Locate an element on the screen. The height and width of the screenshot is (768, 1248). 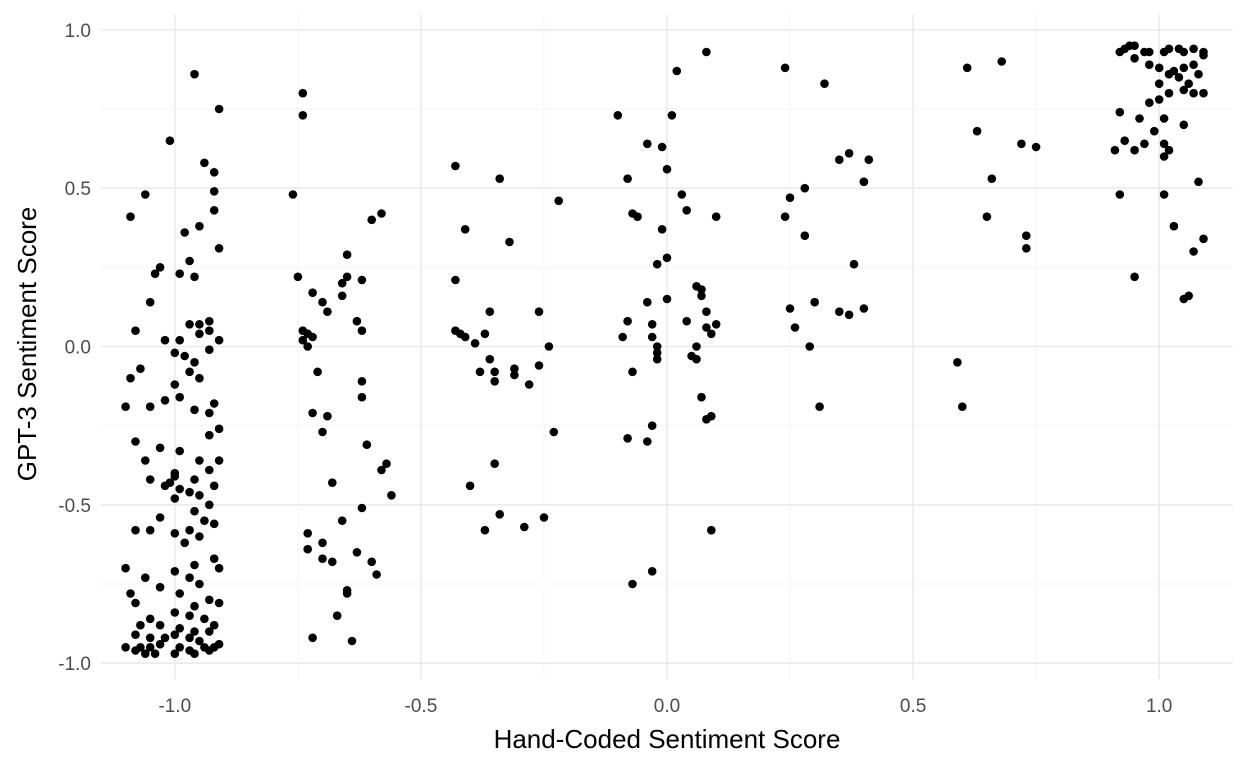
y-tick-label: -0.5 is located at coordinates (74, 506).